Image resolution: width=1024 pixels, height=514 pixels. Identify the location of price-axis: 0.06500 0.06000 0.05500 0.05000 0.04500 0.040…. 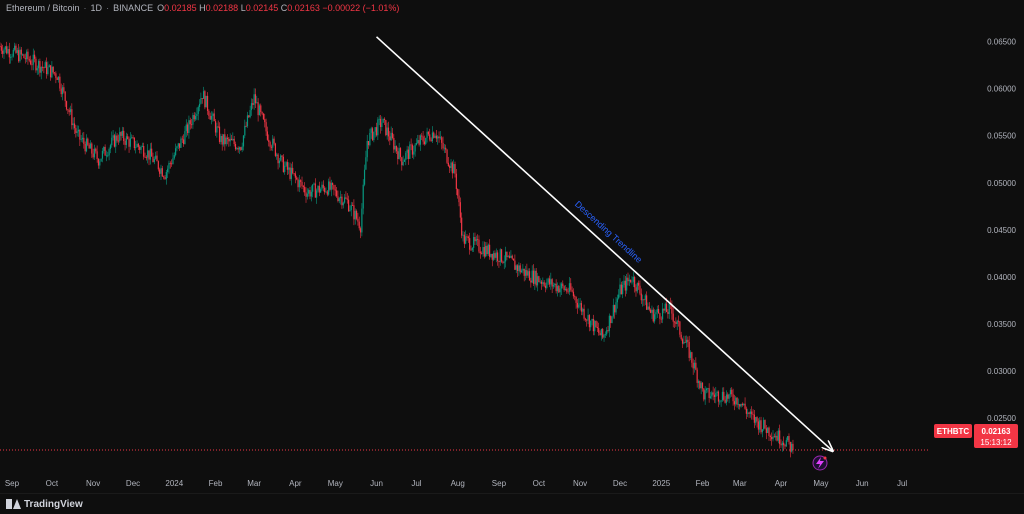
(1001, 231).